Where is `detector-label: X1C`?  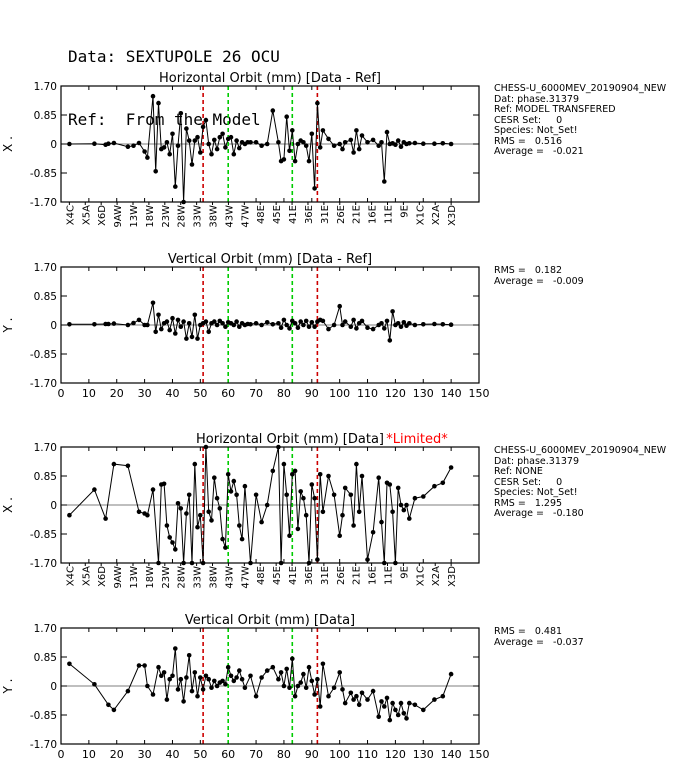 detector-label: X1C is located at coordinates (420, 576).